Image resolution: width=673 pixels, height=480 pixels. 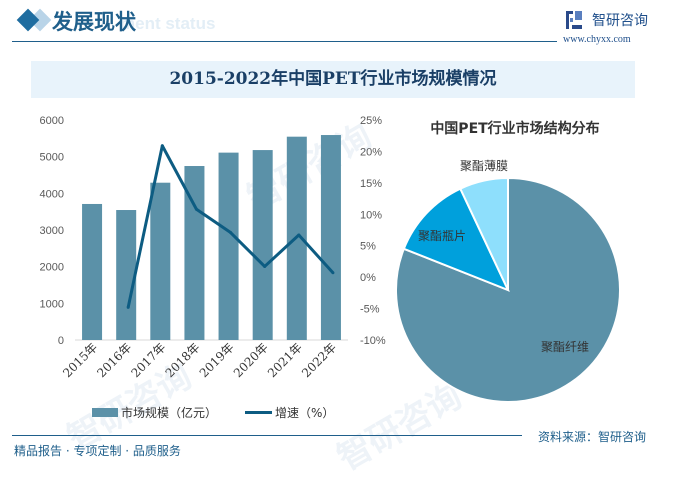 What do you see at coordinates (61, 341) in the screenshot?
I see `y-tick-left: 0` at bounding box center [61, 341].